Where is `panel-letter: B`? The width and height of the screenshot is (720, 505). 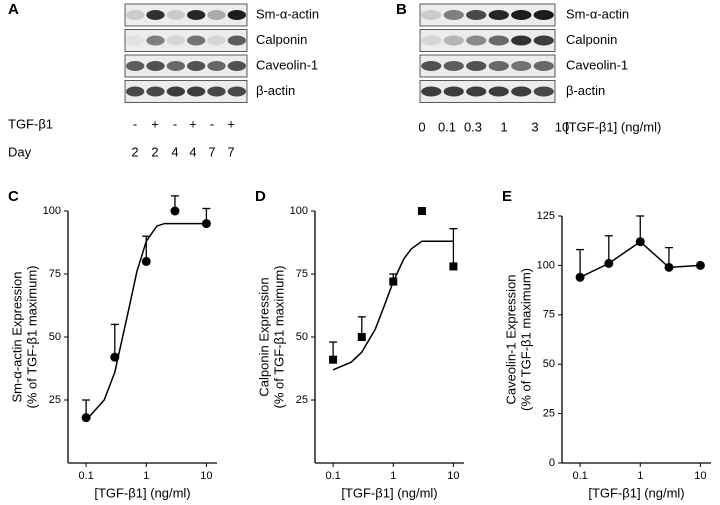
panel-letter: B is located at coordinates (401, 9).